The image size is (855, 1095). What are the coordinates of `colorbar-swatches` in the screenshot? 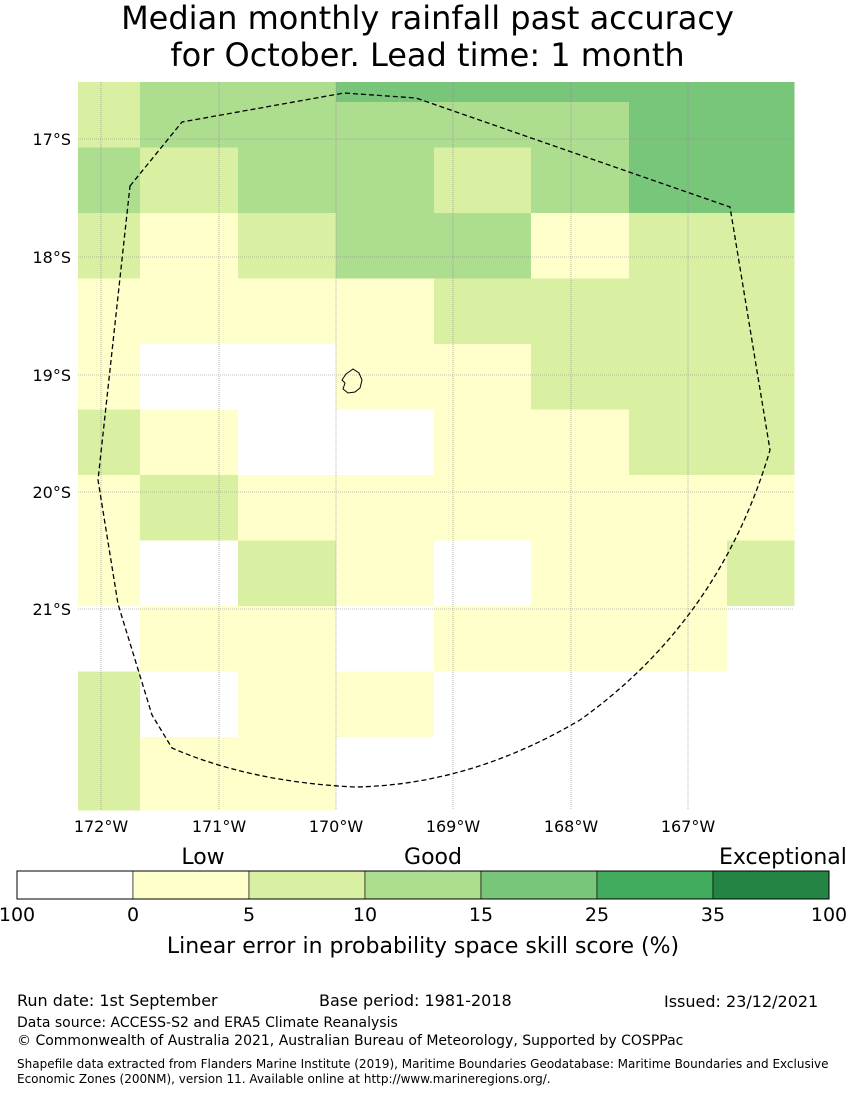 It's located at (423, 885).